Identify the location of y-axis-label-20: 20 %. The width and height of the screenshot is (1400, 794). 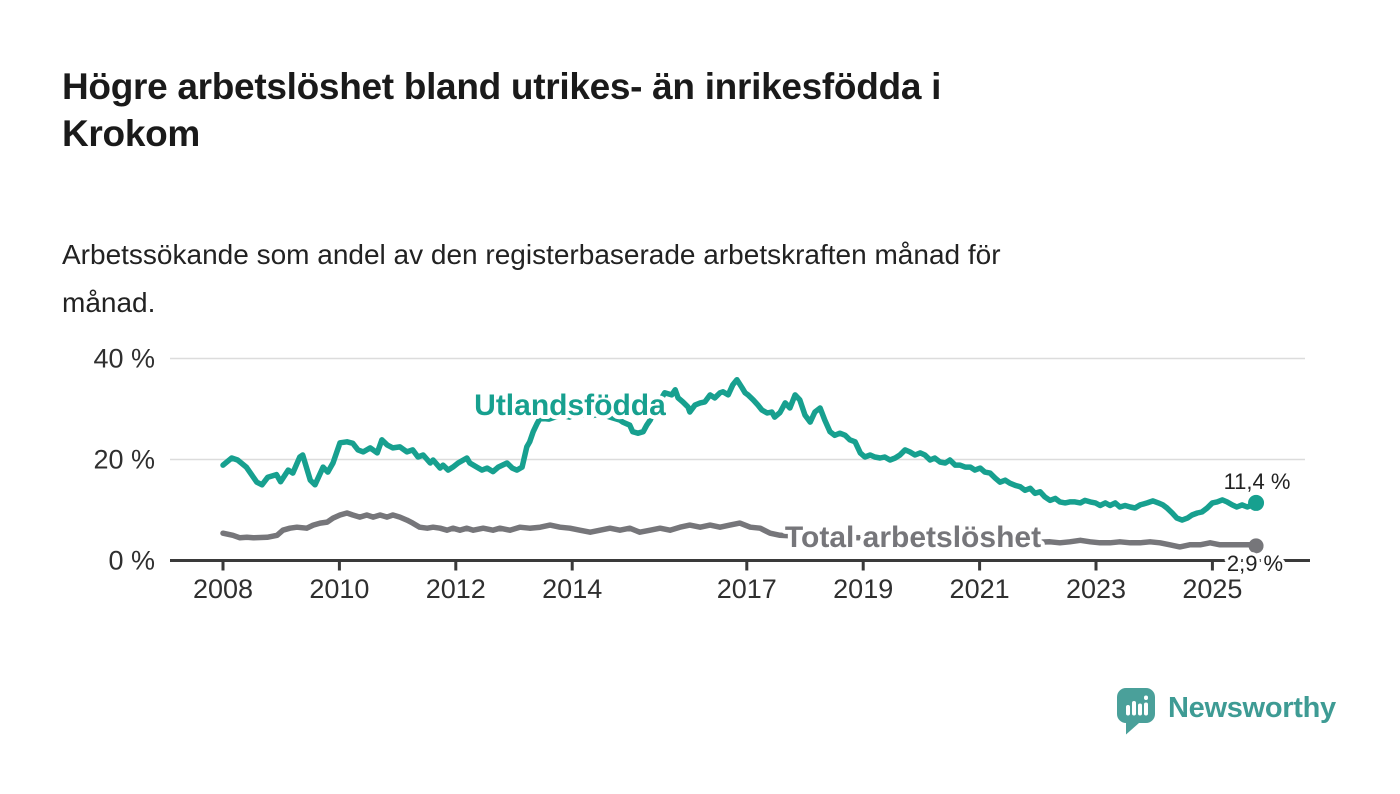
(124, 460).